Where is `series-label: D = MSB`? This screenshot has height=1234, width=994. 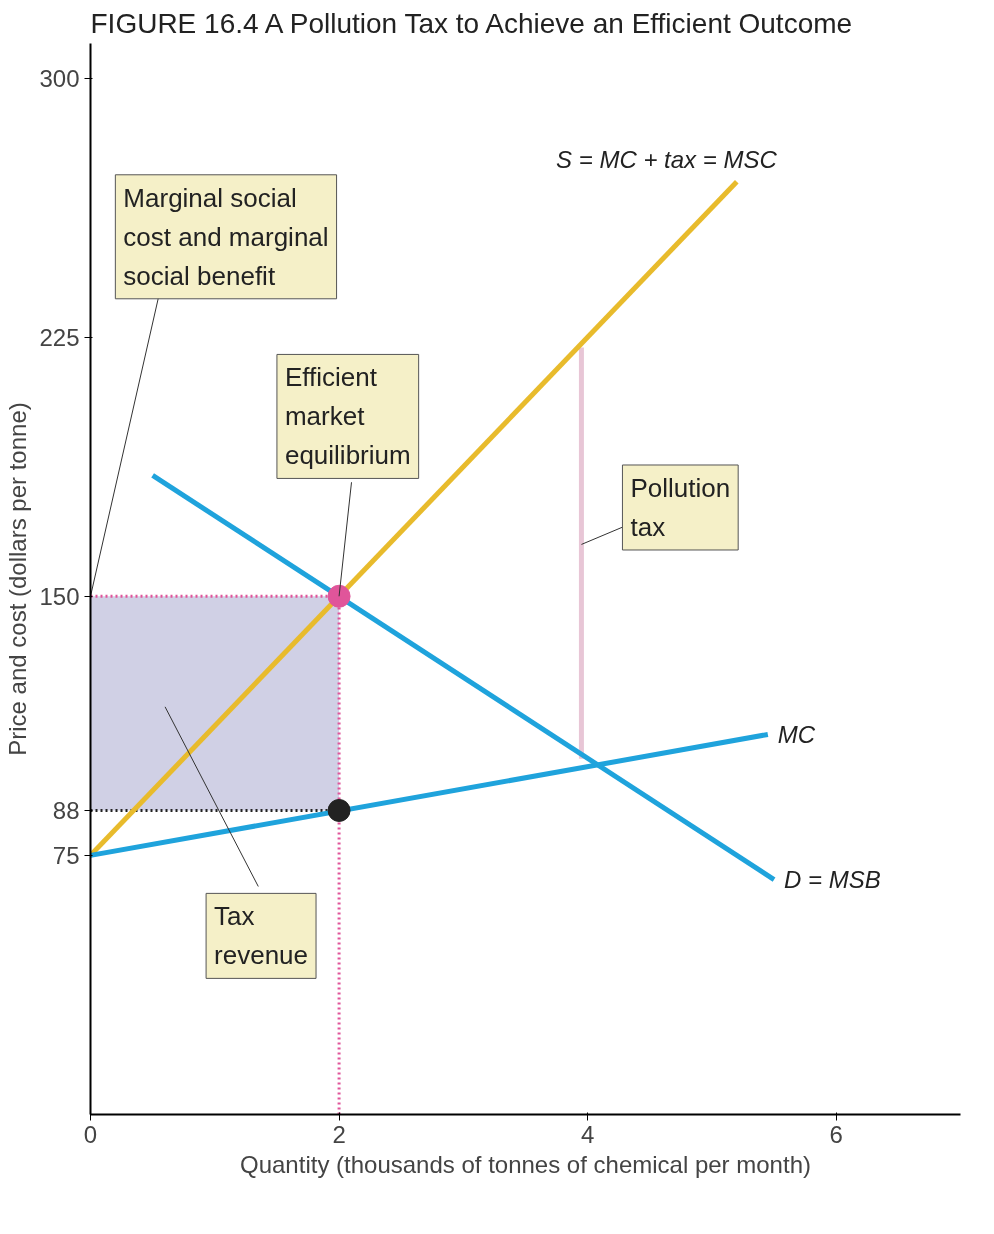
series-label: D = MSB is located at coordinates (832, 880).